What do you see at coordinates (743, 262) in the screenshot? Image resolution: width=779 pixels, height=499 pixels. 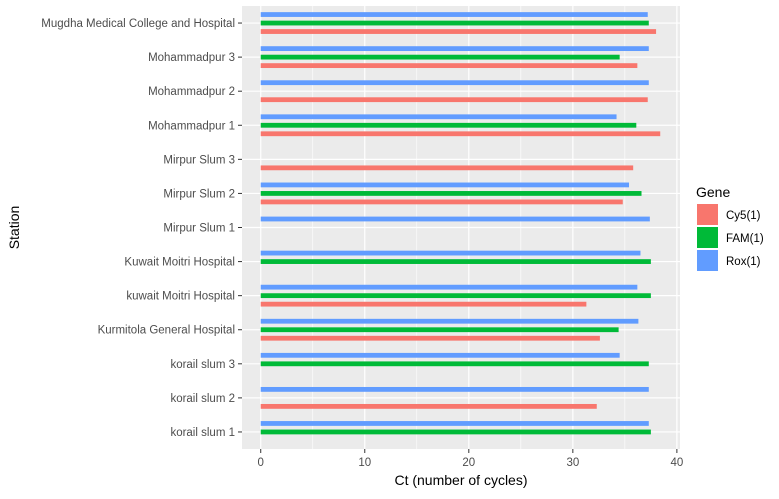 I see `legend-label: Rox(1)` at bounding box center [743, 262].